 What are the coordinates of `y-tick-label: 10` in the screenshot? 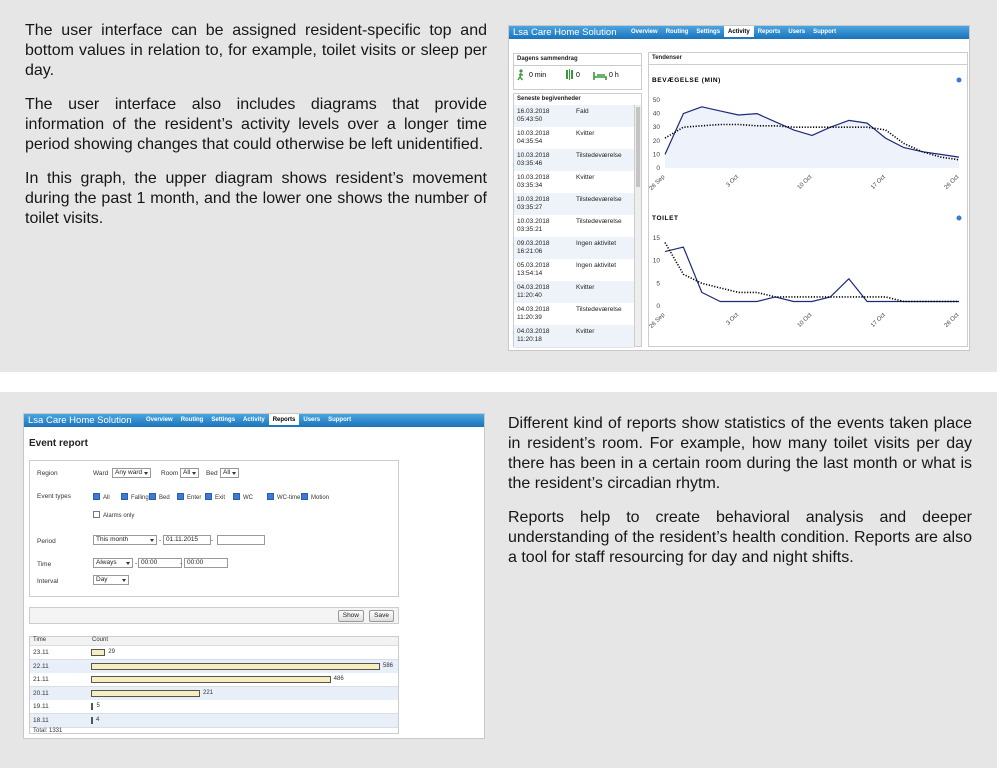 It's located at (657, 261).